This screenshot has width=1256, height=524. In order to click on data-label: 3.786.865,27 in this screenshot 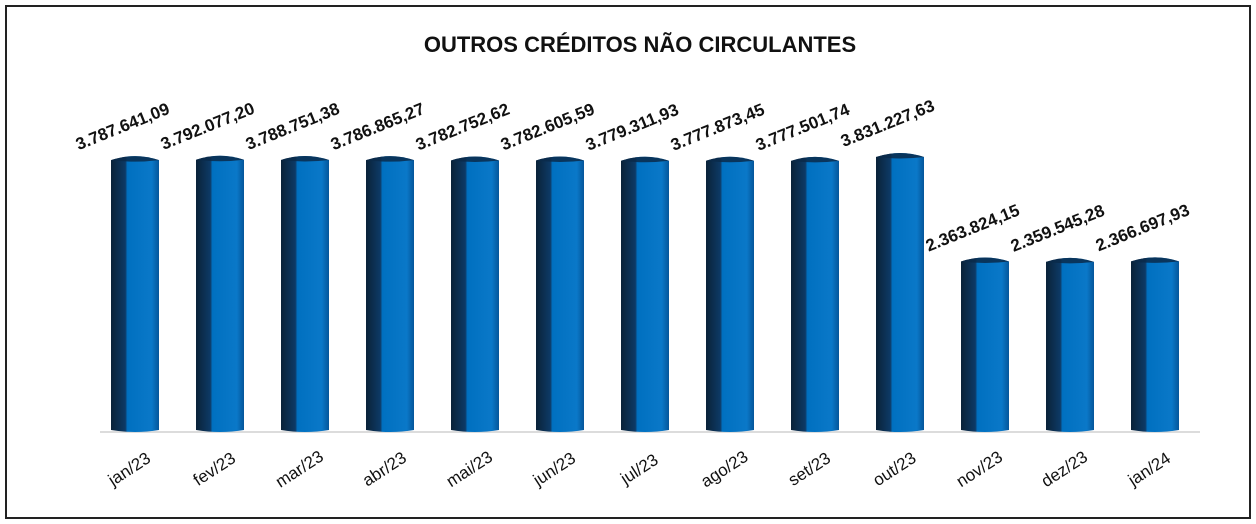, I will do `click(377, 126)`.